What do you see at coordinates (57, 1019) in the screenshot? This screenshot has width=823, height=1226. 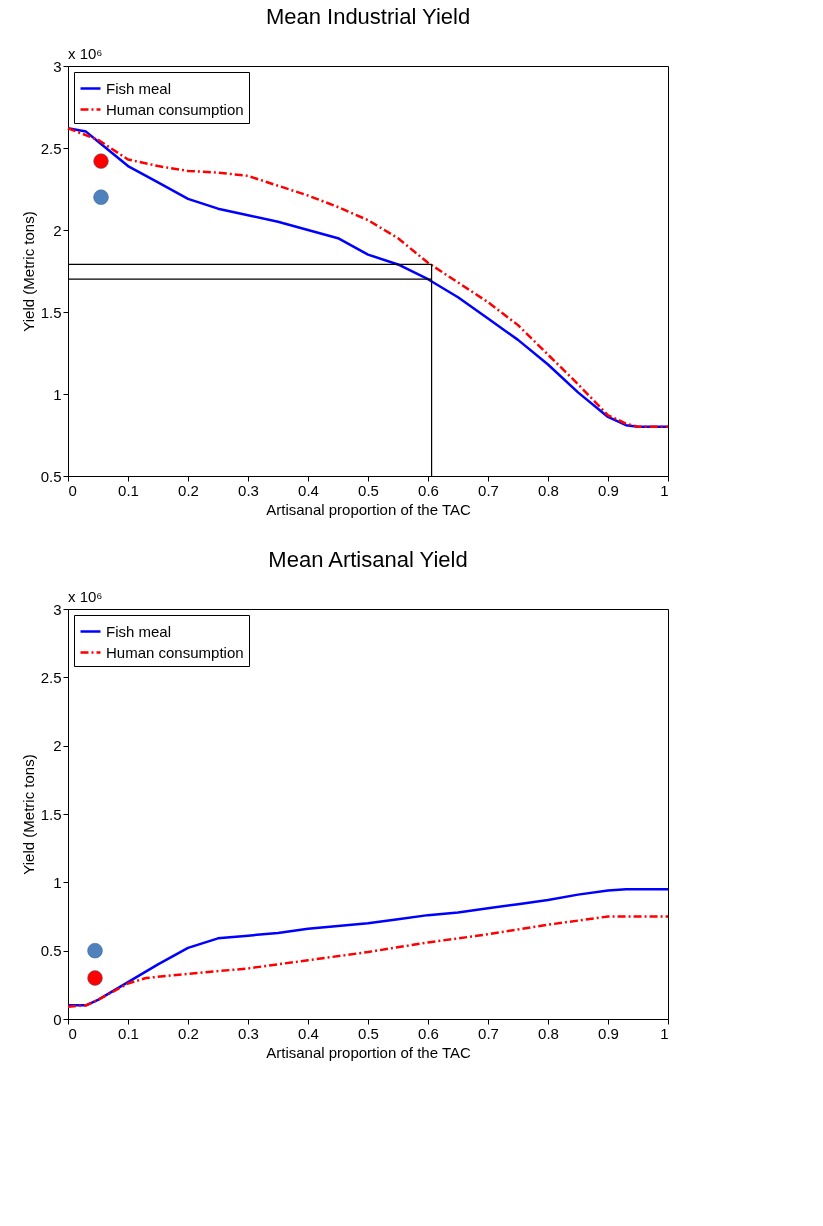 I see `y-tick-label: 0` at bounding box center [57, 1019].